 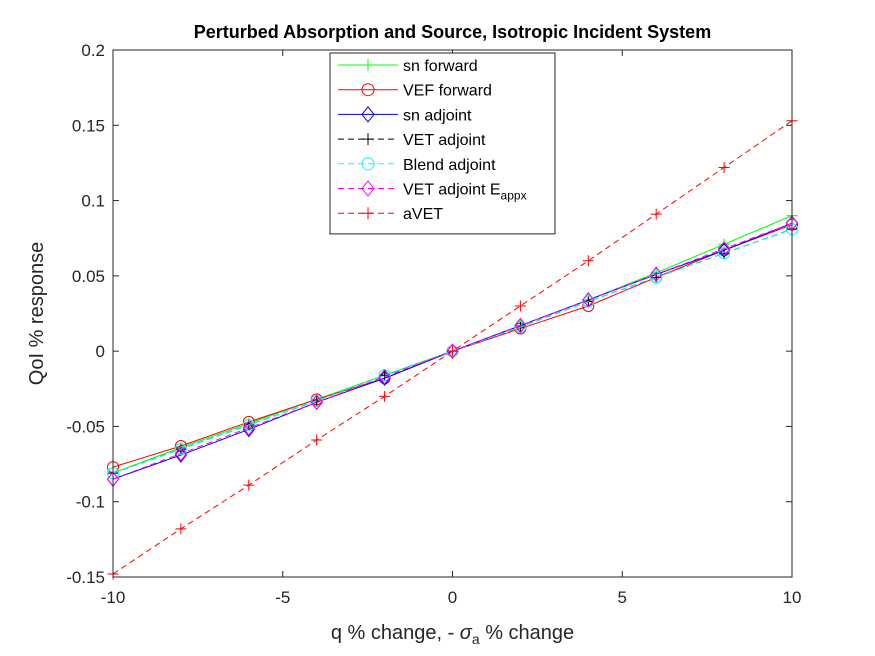 I want to click on legend-label: Blend adjoint, so click(x=449, y=165).